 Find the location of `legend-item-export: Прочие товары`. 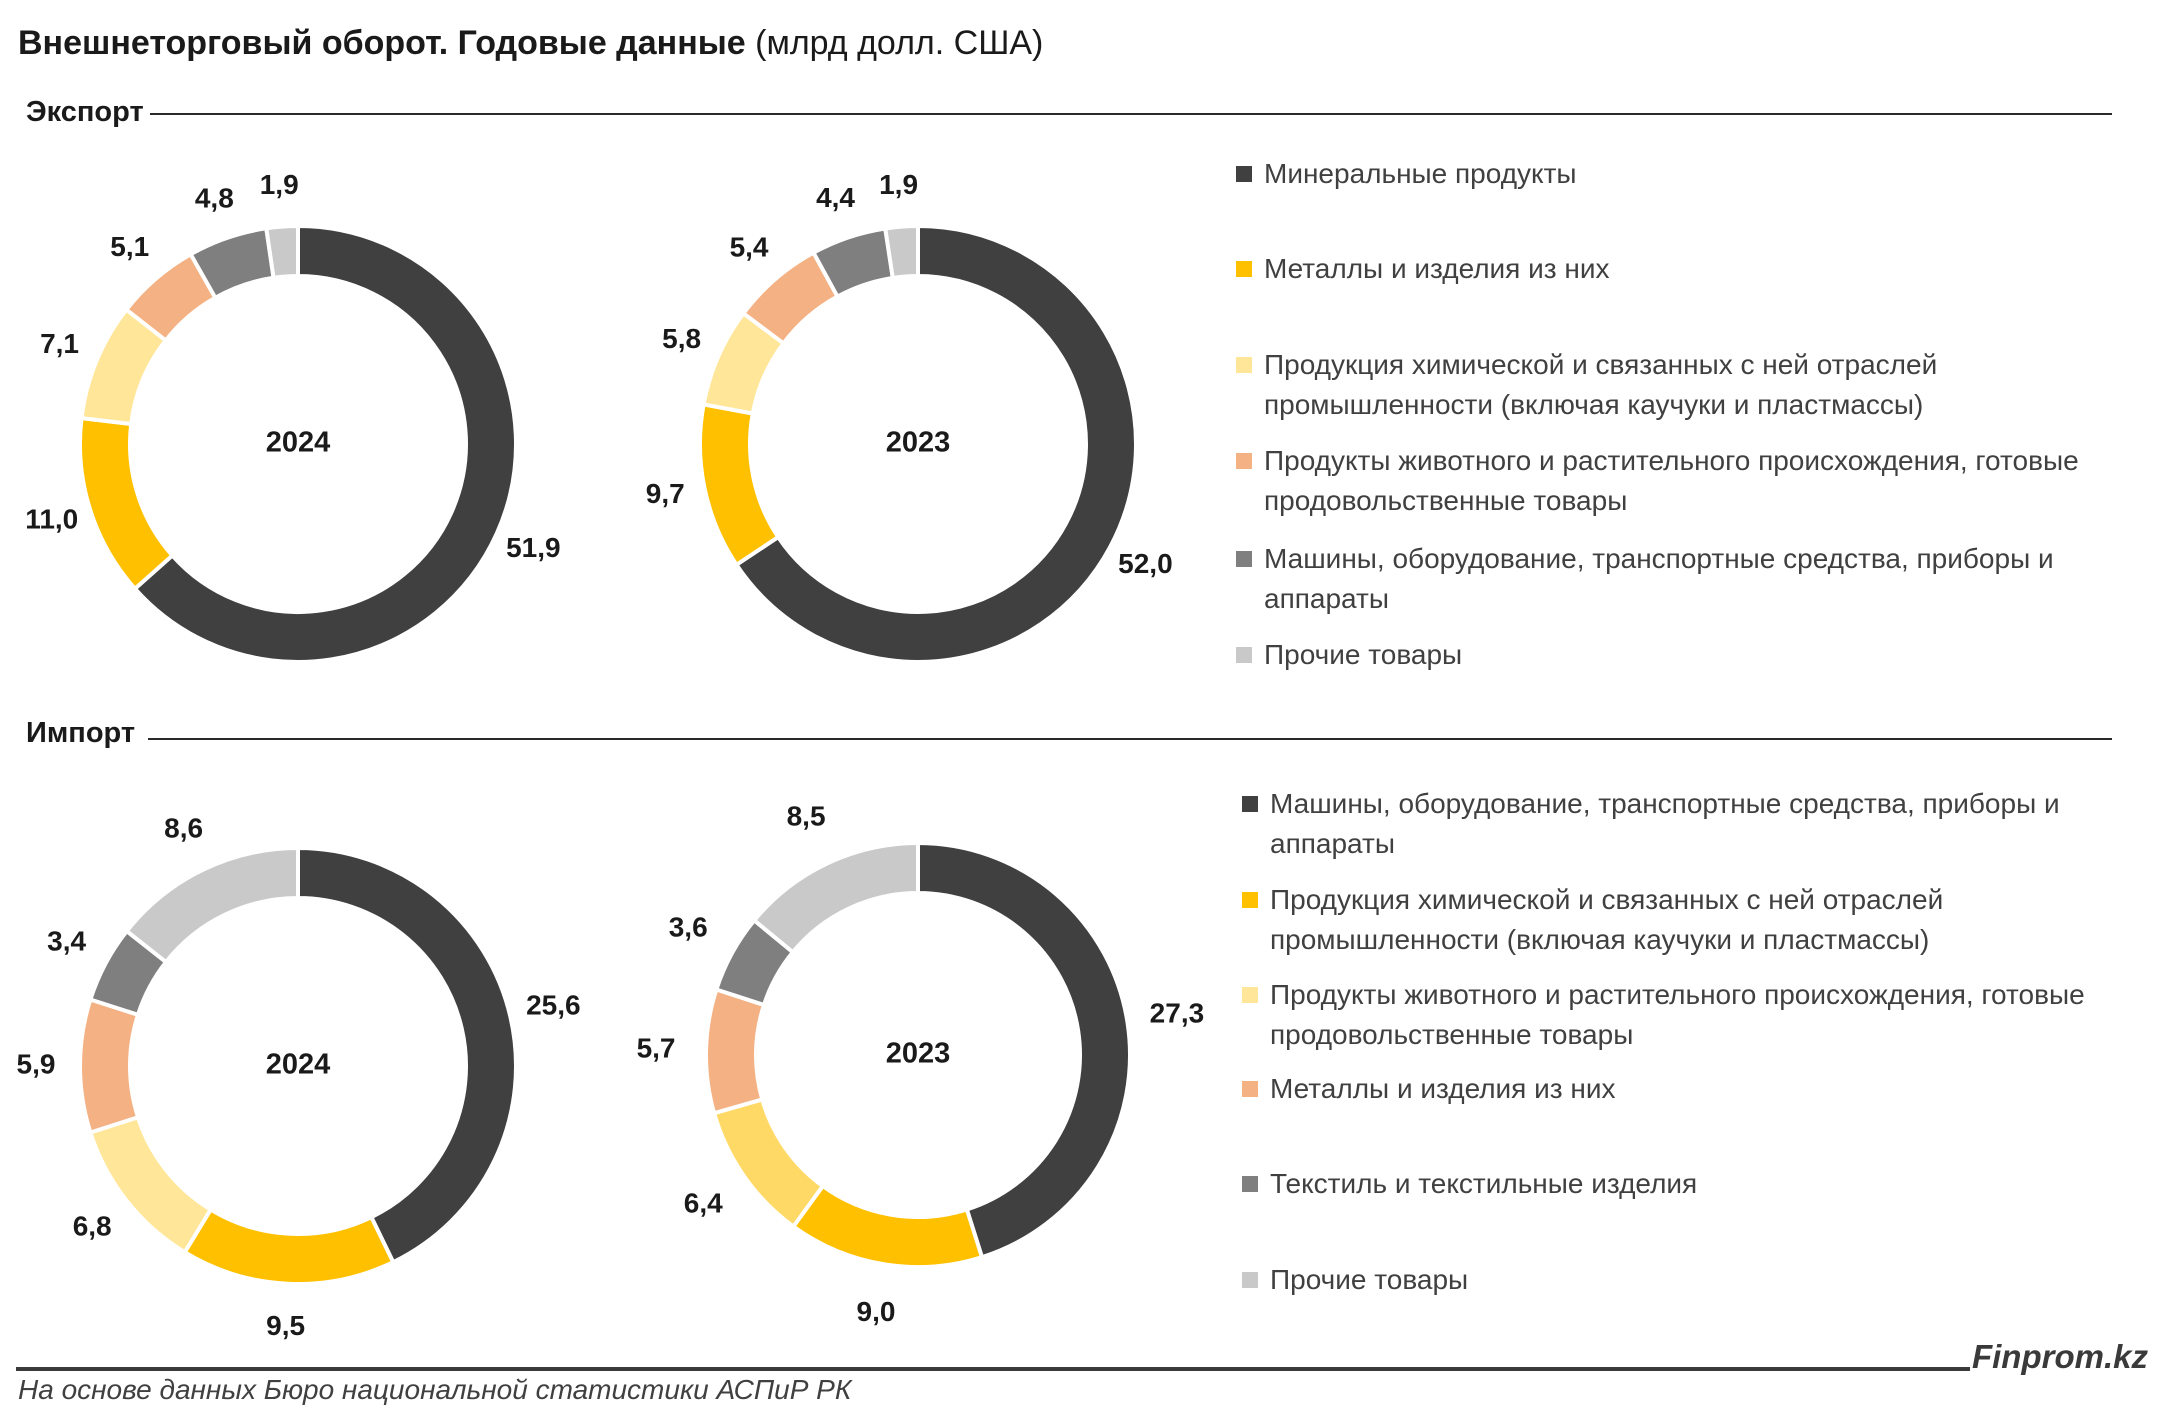

legend-item-export: Прочие товары is located at coordinates (1349, 655).